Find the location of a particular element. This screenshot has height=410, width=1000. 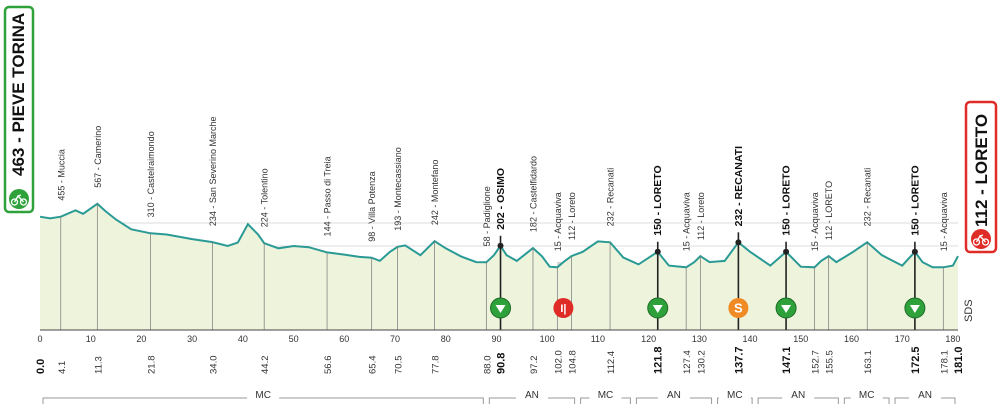

feed-zone-glyph: I| is located at coordinates (563, 309).